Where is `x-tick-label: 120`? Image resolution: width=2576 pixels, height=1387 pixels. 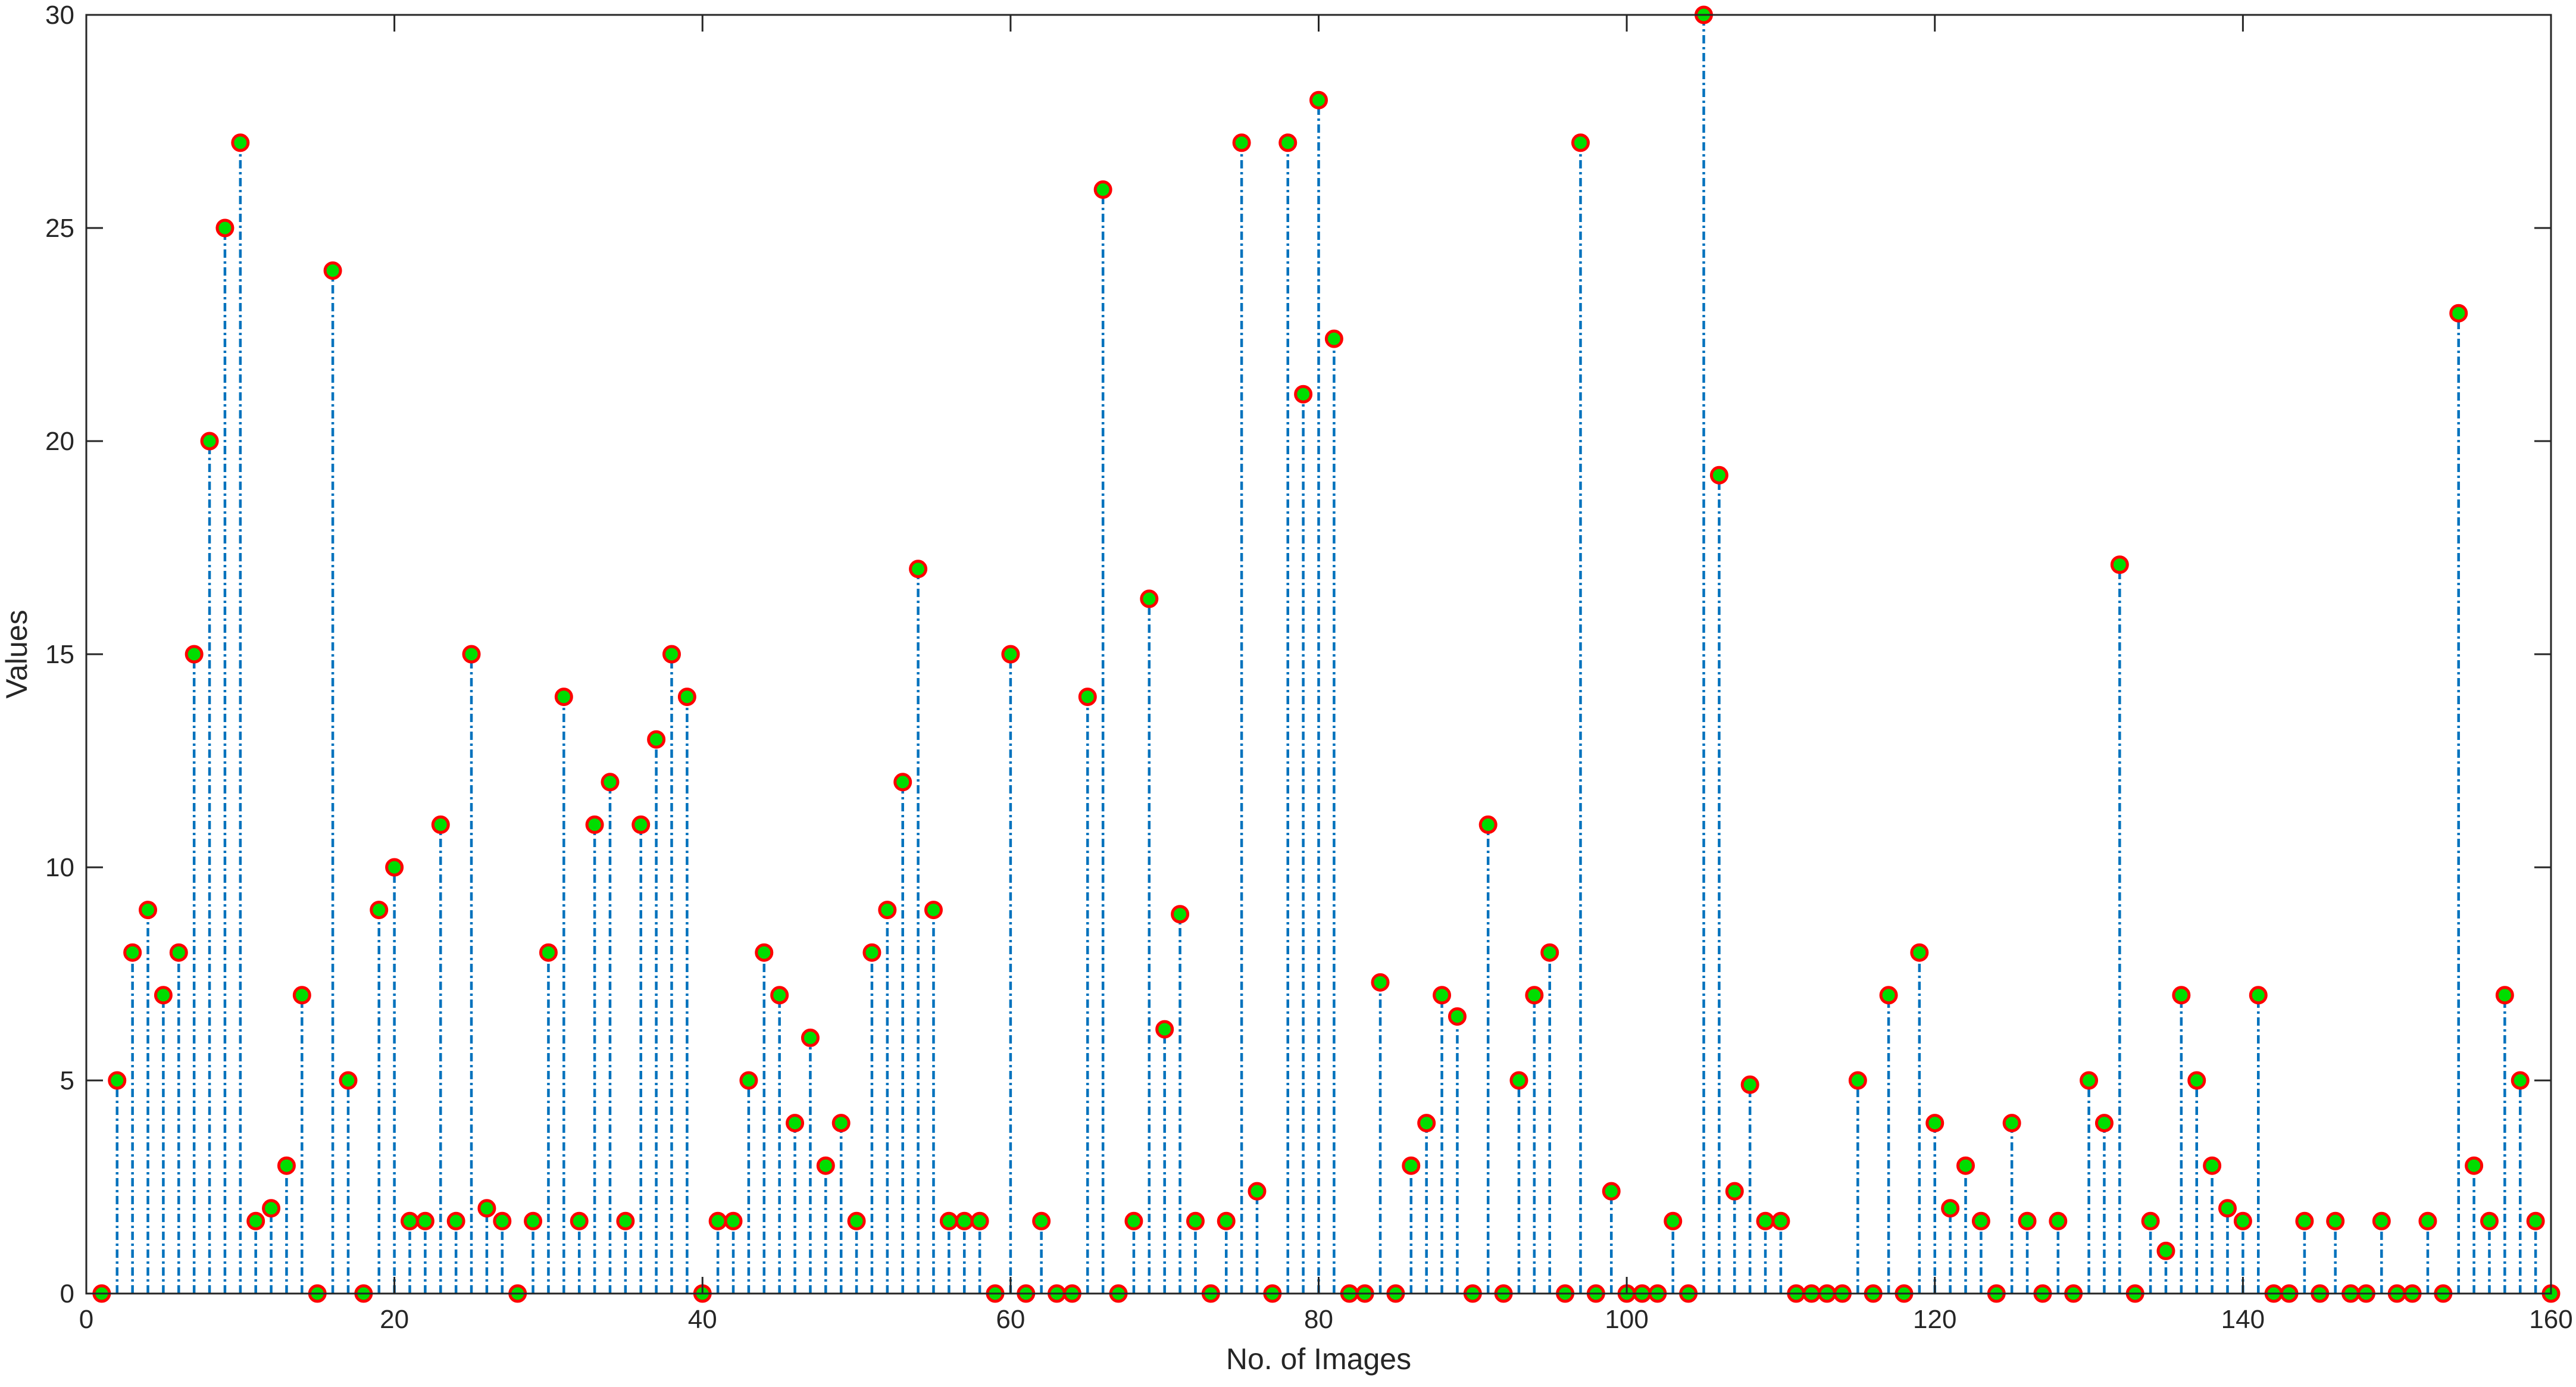
x-tick-label: 120 is located at coordinates (1934, 1319).